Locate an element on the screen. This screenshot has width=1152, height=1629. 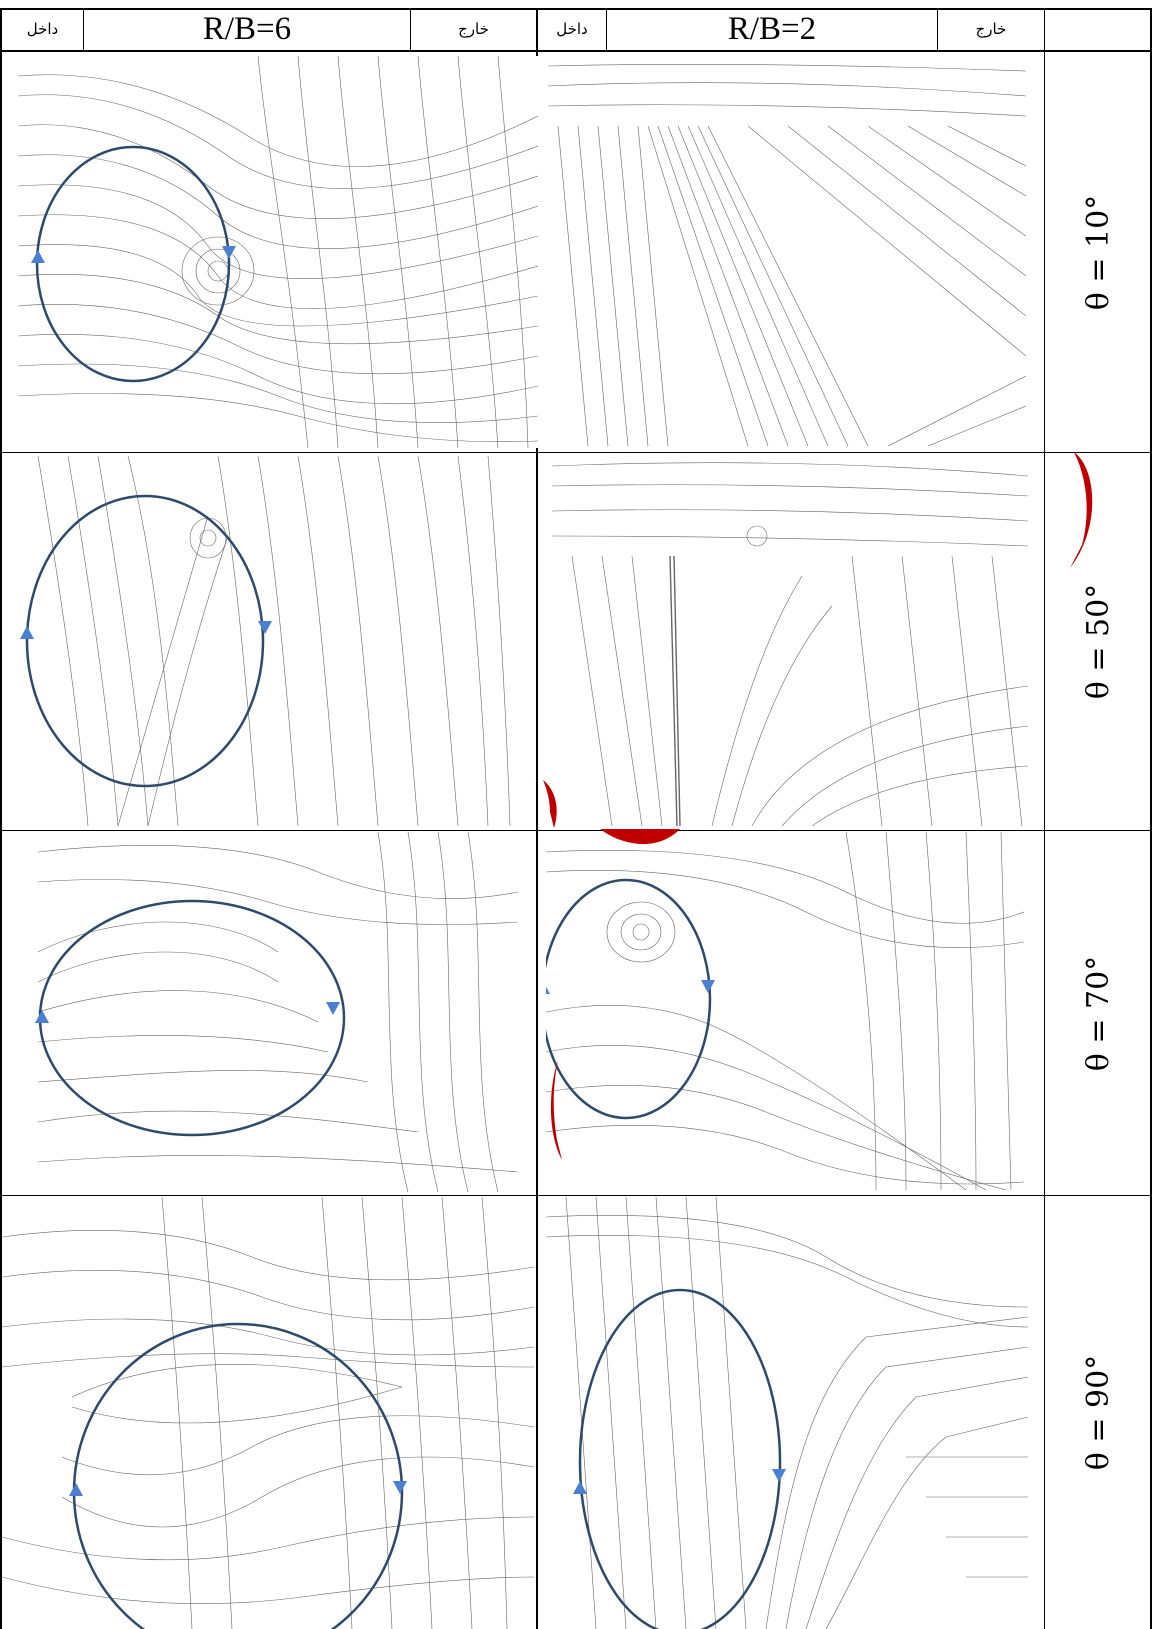
streamline-plot-r2-theta10 is located at coordinates (787, 251).